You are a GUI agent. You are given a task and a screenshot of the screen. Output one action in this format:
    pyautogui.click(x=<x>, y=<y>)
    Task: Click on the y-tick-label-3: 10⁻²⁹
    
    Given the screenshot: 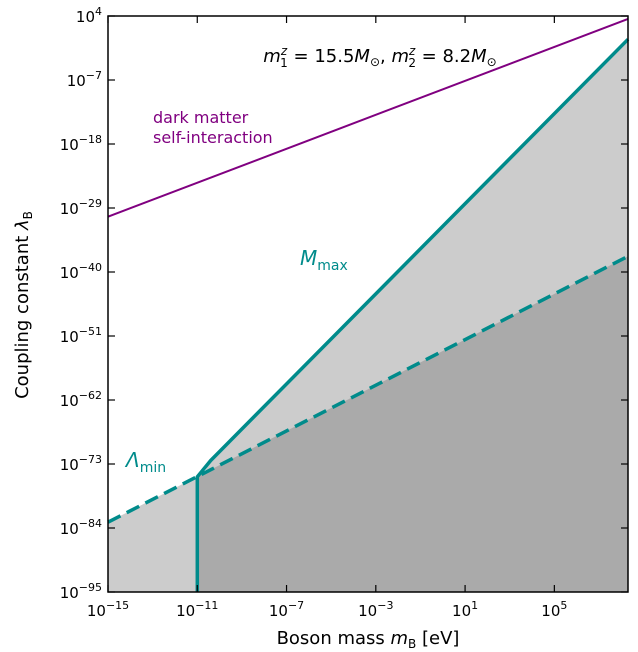 What is the action you would take?
    pyautogui.click(x=81, y=207)
    